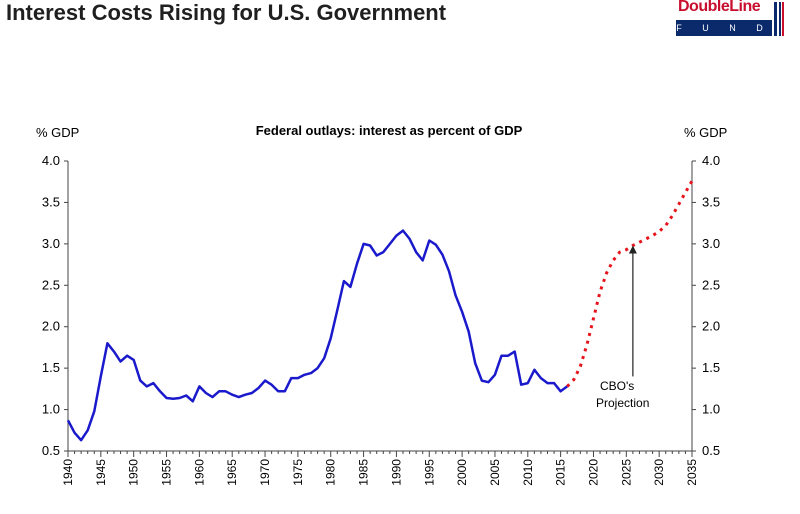  I want to click on y-tick-label-right: 0.5, so click(711, 450).